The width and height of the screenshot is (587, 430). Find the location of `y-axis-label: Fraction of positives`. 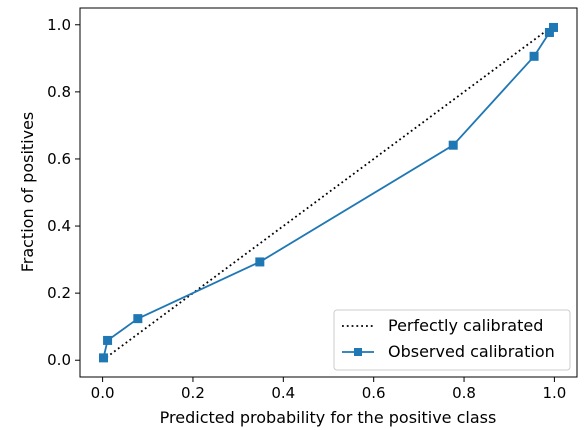

y-axis-label: Fraction of positives is located at coordinates (27, 192).